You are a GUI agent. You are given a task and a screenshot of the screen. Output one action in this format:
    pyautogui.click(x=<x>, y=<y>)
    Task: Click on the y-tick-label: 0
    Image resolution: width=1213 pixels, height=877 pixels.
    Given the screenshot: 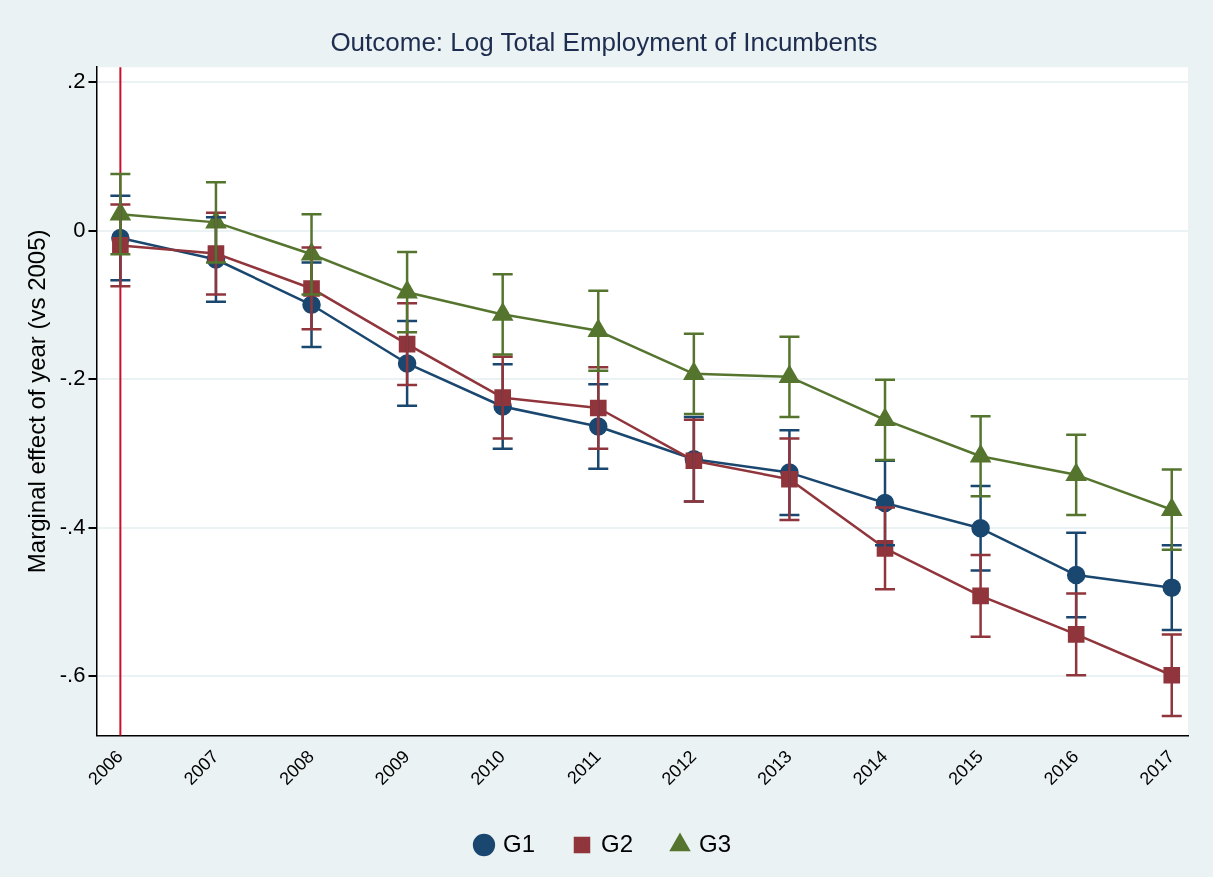 What is the action you would take?
    pyautogui.click(x=79, y=229)
    